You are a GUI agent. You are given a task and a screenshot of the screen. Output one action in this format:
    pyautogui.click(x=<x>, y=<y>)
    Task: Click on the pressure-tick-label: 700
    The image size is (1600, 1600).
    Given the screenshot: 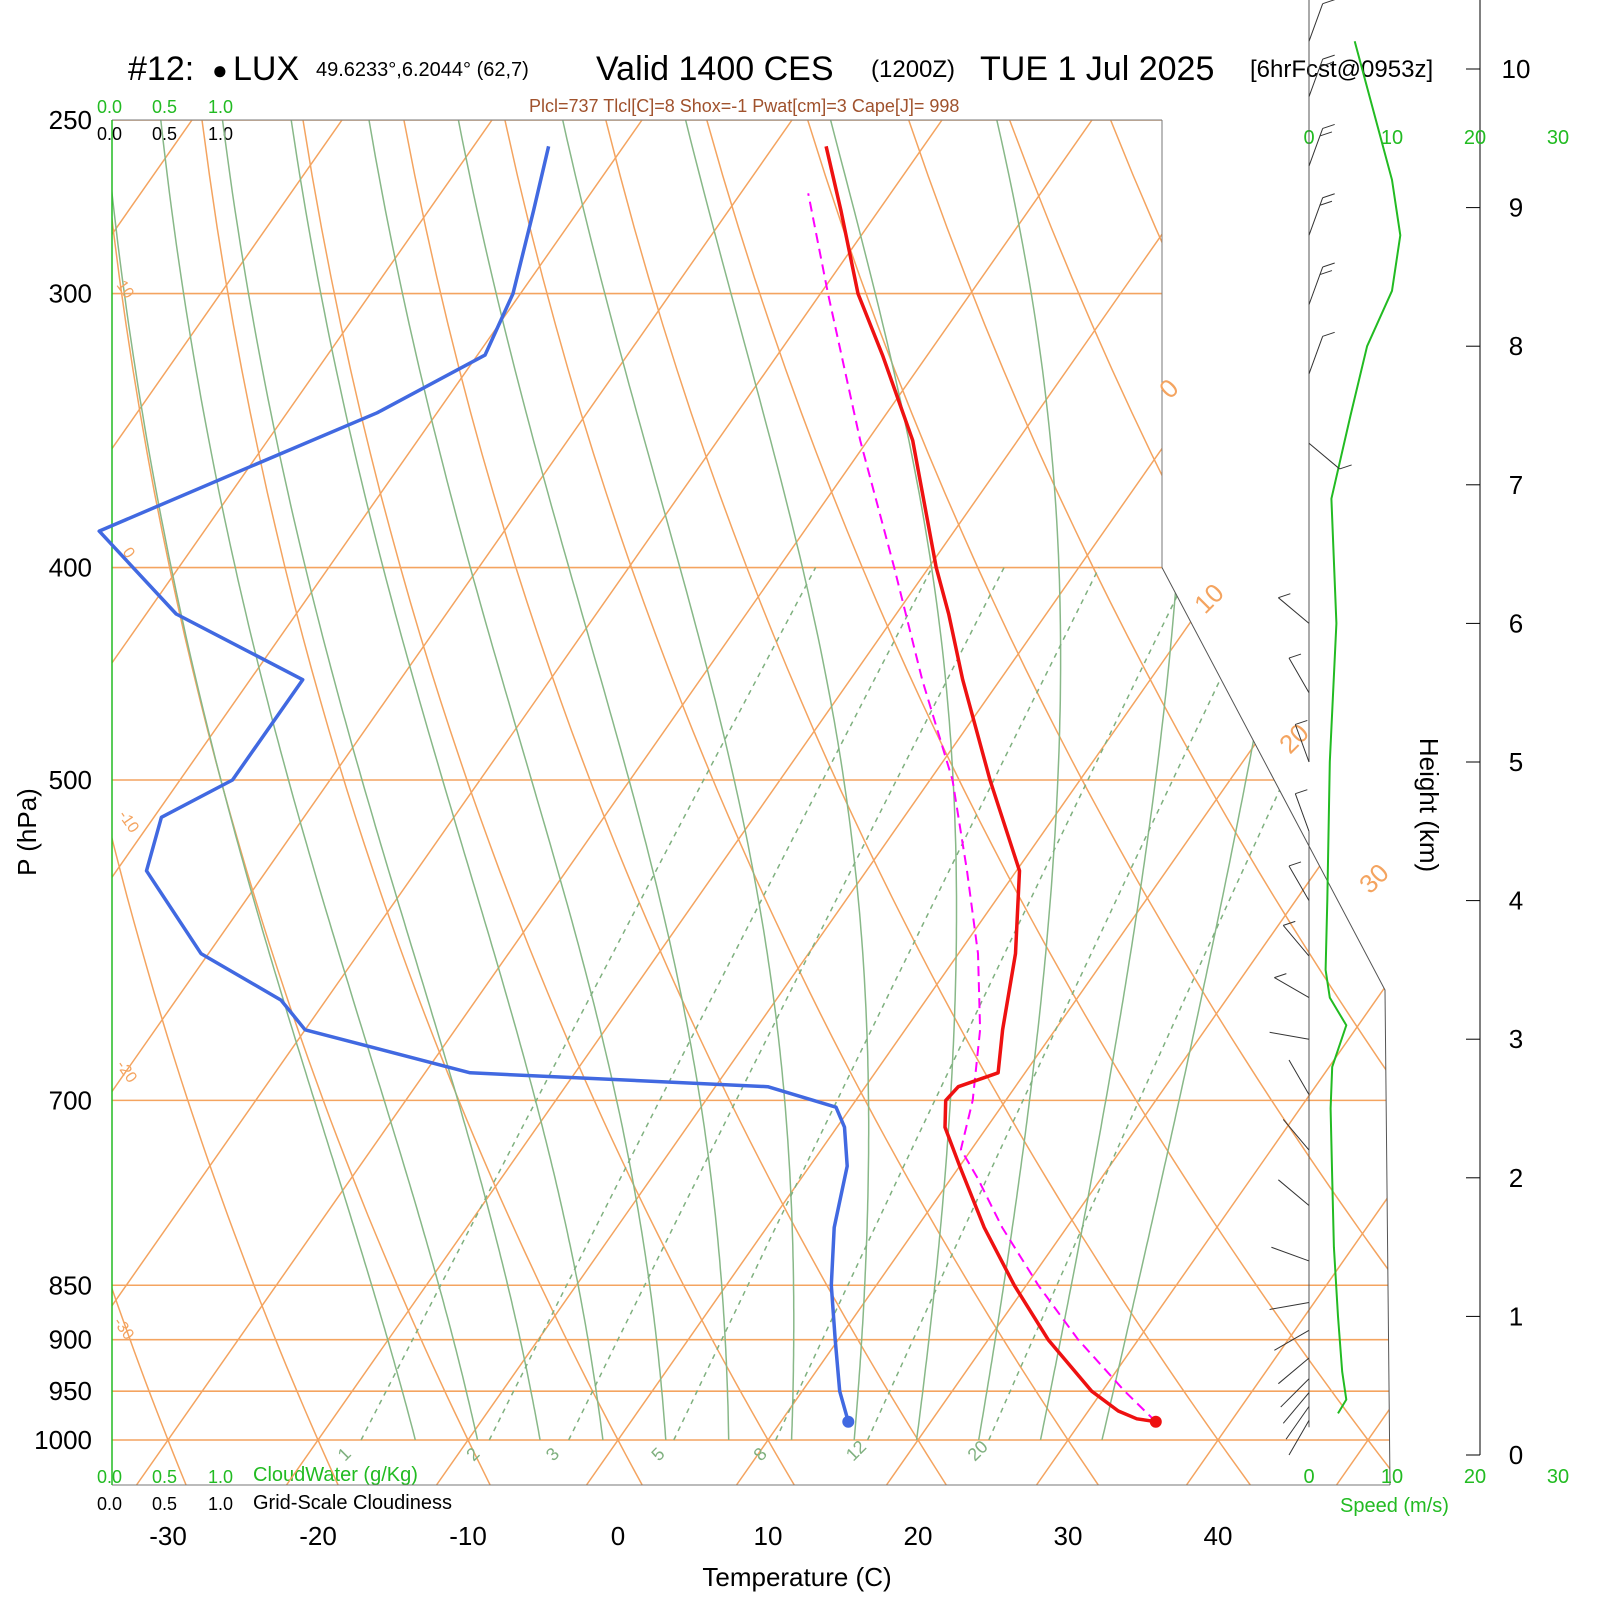 What is the action you would take?
    pyautogui.click(x=70, y=1100)
    